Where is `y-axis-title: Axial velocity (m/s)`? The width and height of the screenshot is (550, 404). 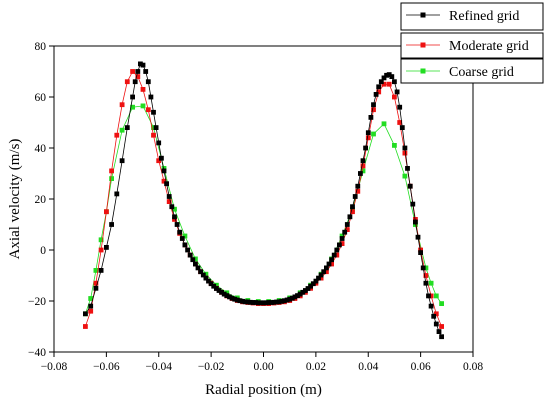
y-axis-title: Axial velocity (m/s) is located at coordinates (15, 199).